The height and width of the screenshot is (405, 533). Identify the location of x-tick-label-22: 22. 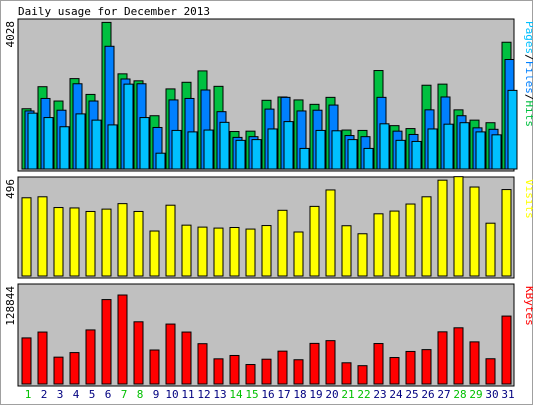
(363, 394).